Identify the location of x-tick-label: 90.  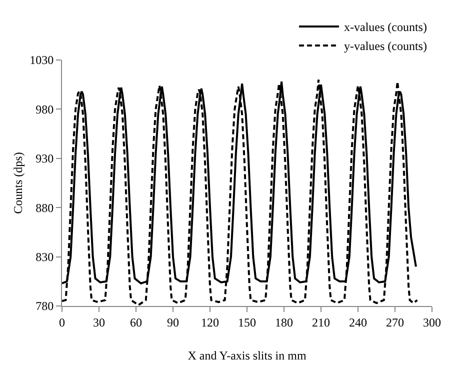
(173, 322).